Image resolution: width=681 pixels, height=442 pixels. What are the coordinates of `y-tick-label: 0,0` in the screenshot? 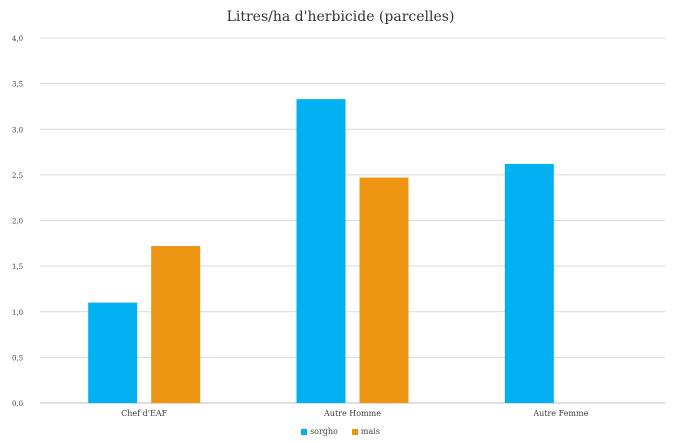 It's located at (17, 404).